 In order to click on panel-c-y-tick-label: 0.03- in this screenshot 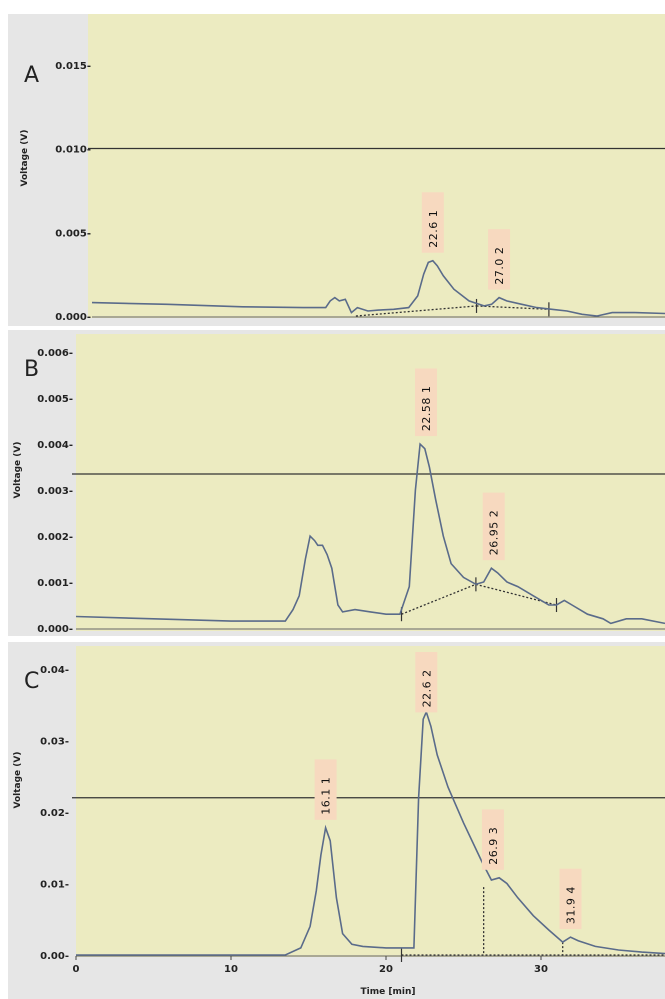, I will do `click(54, 742)`.